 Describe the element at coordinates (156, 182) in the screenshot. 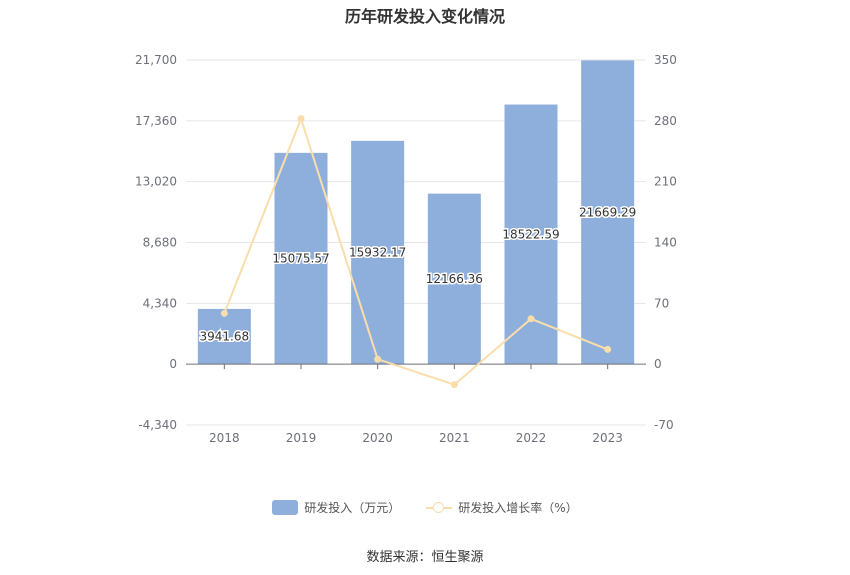

I see `y-left-tick-label: 13,020` at that location.